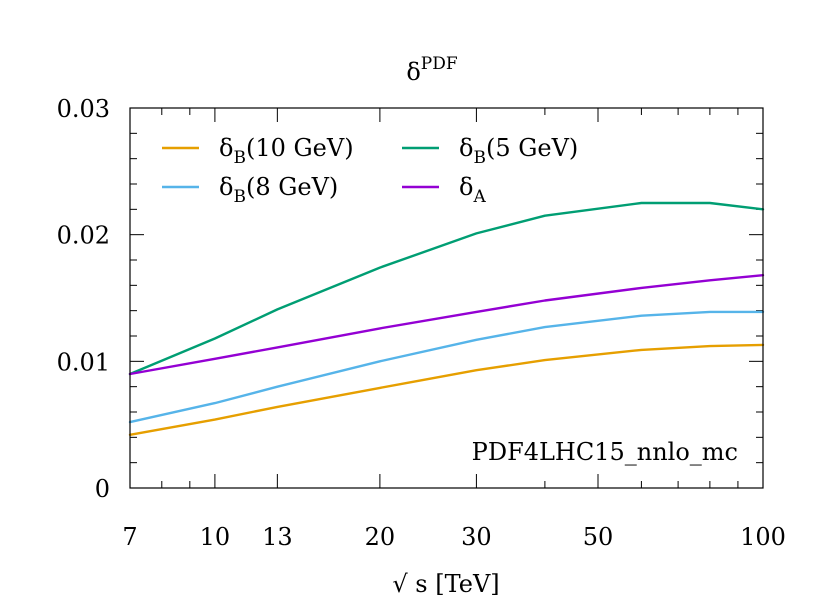  What do you see at coordinates (413, 72) in the screenshot?
I see `chart-title-base: δ` at bounding box center [413, 72].